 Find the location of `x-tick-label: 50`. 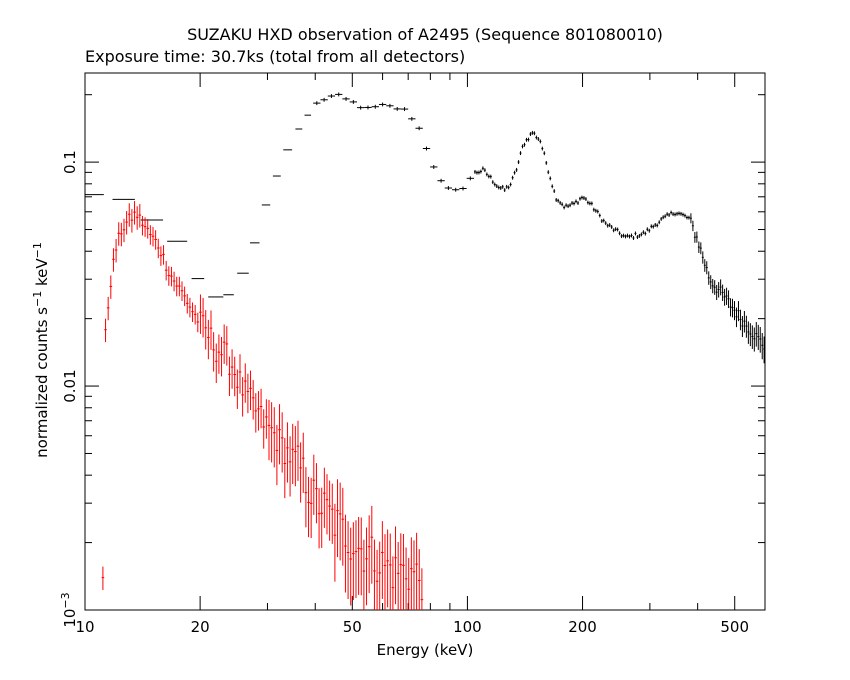

x-tick-label: 50 is located at coordinates (352, 627).